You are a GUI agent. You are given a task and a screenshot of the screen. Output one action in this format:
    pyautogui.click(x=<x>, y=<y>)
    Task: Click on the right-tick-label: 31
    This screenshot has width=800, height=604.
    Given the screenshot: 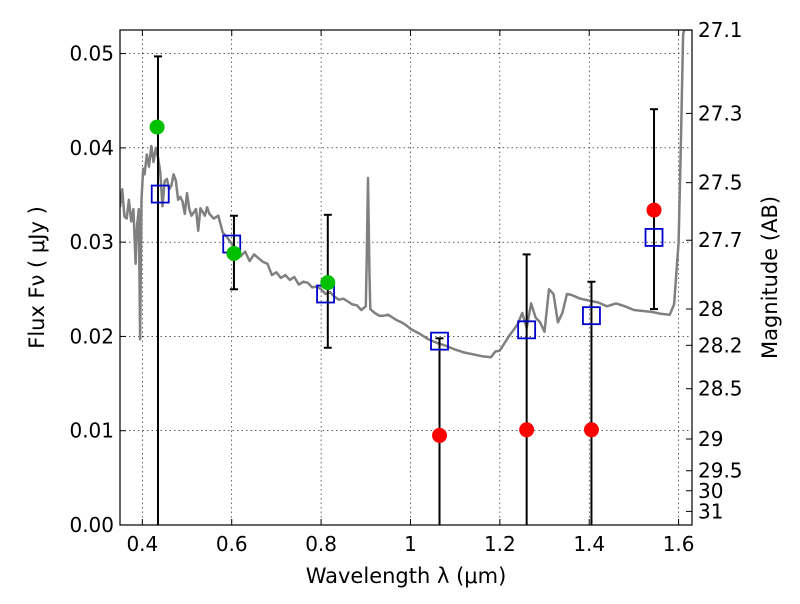 What is the action you would take?
    pyautogui.click(x=710, y=511)
    